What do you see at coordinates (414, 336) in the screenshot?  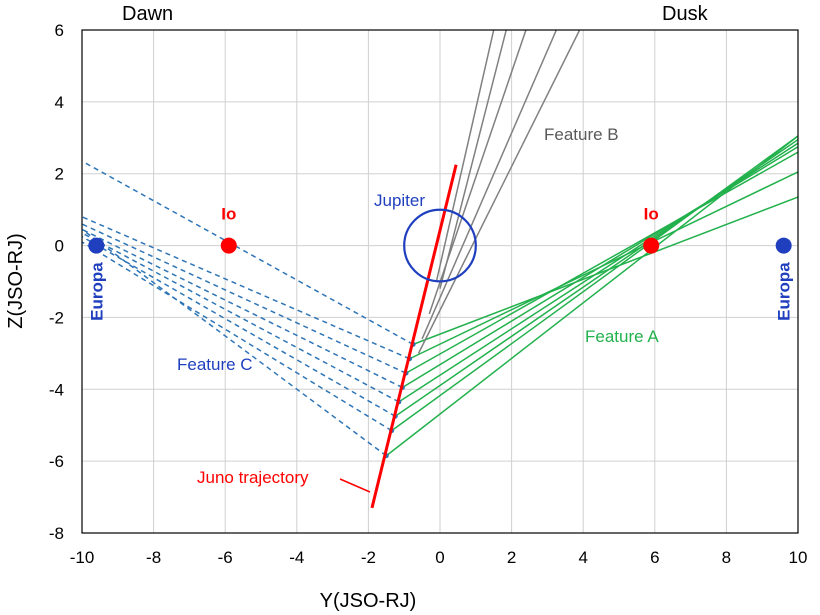 I see `juno-trajectory-line` at bounding box center [414, 336].